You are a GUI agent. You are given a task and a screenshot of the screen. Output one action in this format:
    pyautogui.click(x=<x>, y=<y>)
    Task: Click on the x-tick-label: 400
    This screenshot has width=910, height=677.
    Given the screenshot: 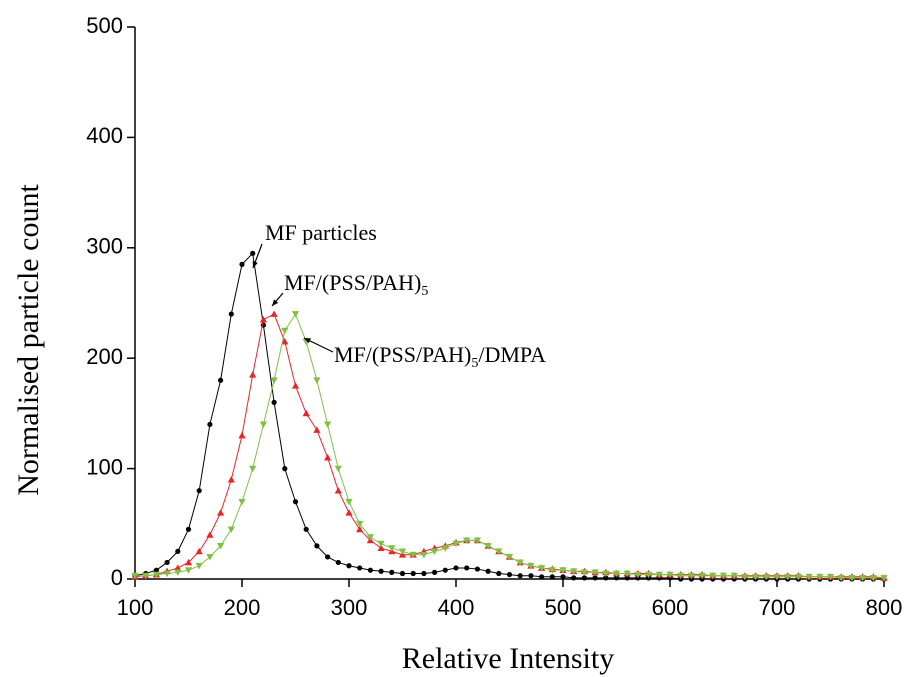 What is the action you would take?
    pyautogui.click(x=456, y=607)
    